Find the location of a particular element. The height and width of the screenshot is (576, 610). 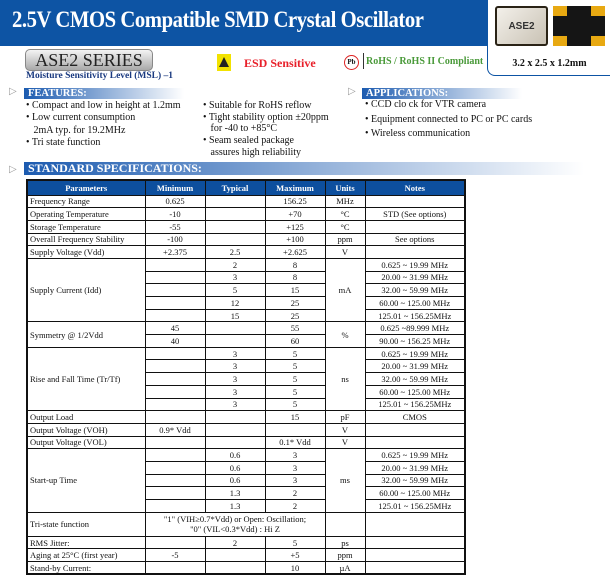

list-item: • Compact and low in height at 1.2mm is located at coordinates (103, 105).